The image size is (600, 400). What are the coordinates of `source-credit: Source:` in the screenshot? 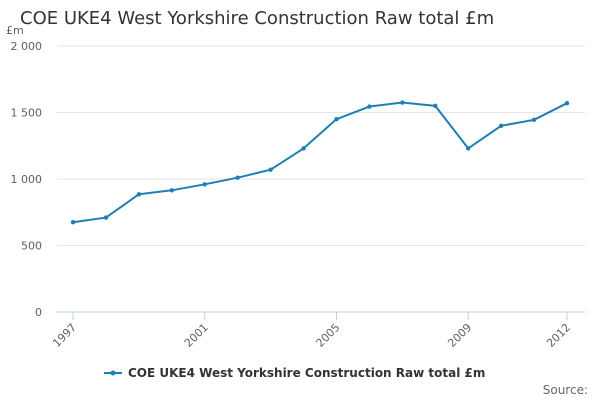 It's located at (565, 390).